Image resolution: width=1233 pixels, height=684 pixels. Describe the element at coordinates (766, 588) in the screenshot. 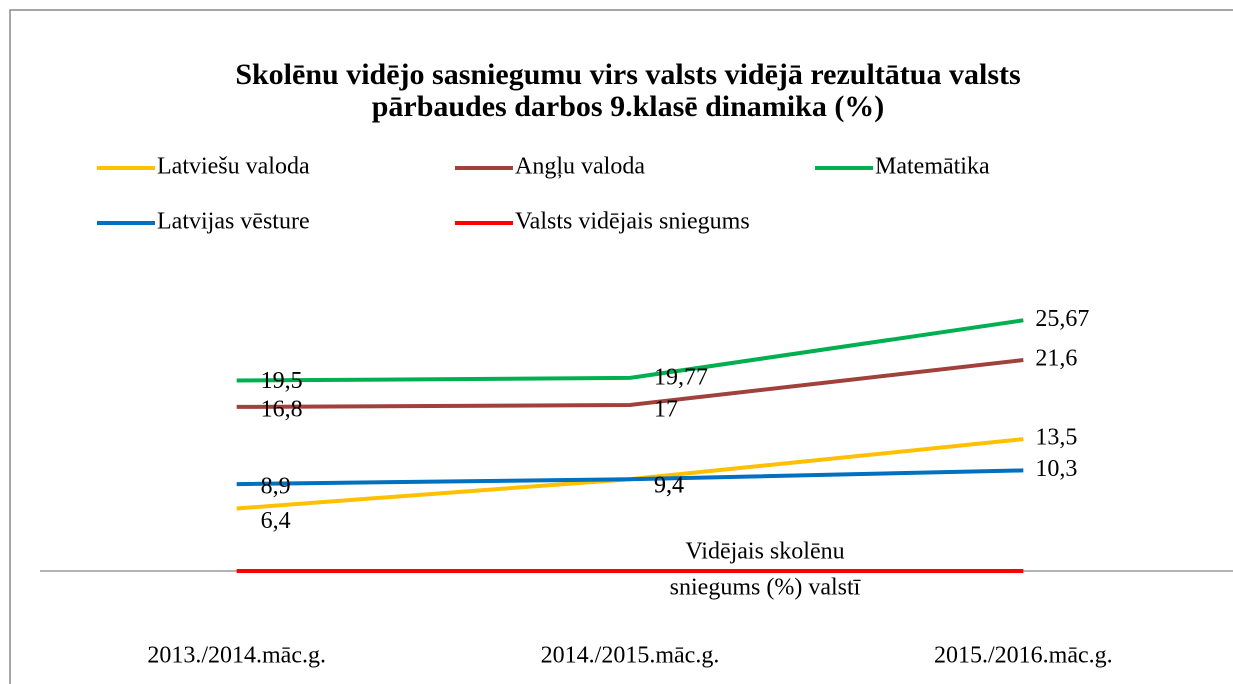

I see `annotation: sniegums (%) valstī` at that location.